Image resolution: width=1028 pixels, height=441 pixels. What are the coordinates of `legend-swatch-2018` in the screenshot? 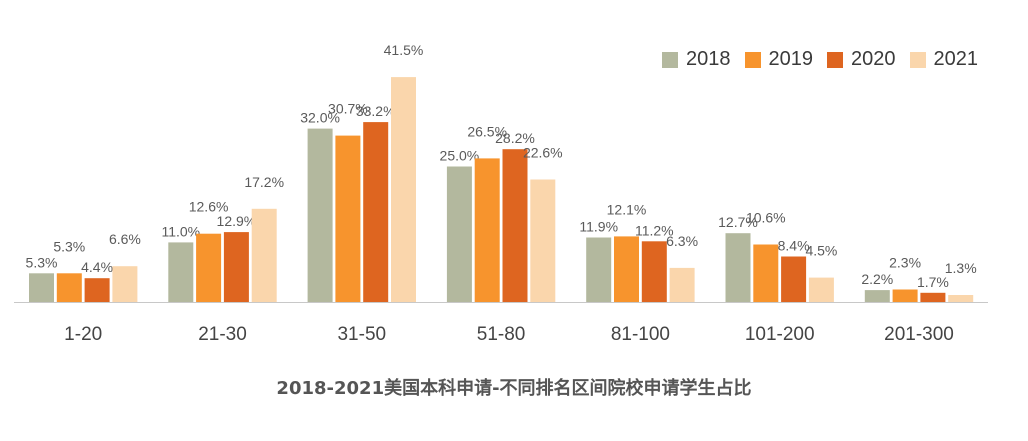 It's located at (670, 59).